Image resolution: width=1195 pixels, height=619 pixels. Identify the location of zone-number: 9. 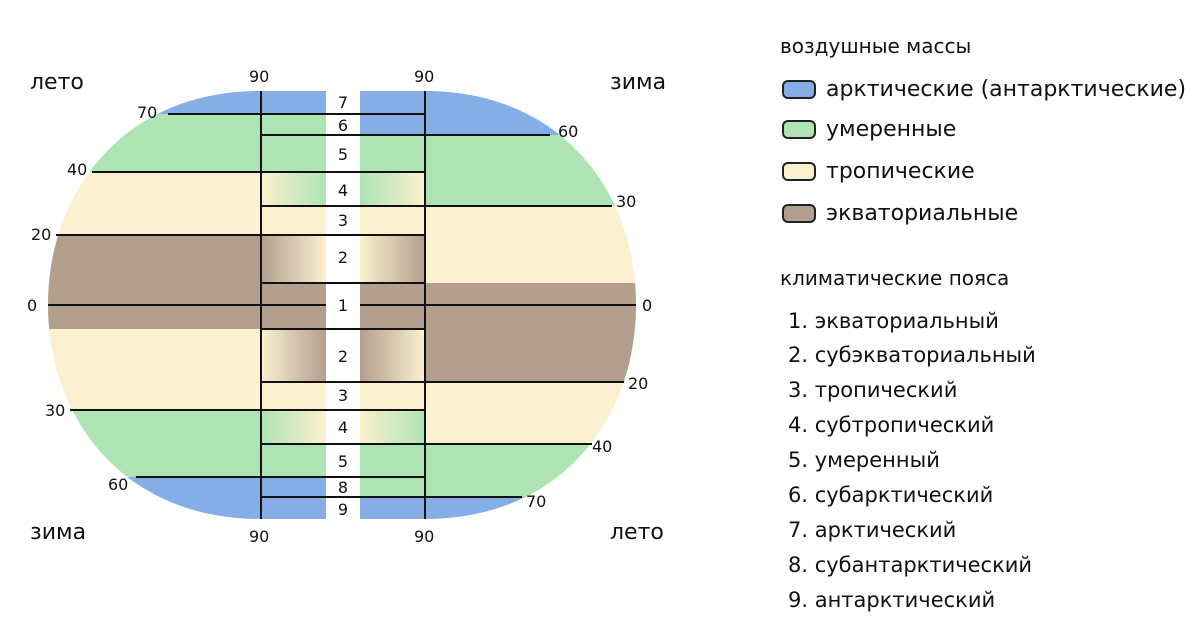
(343, 509).